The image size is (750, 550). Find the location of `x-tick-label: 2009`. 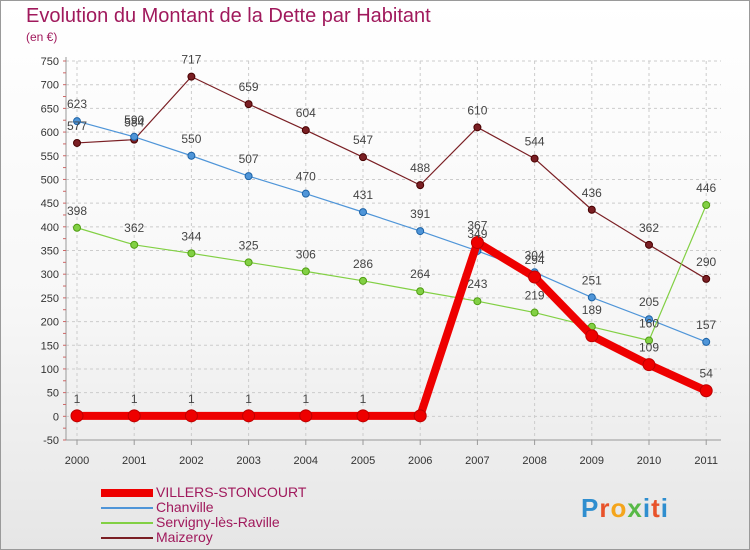

x-tick-label: 2009 is located at coordinates (592, 461).